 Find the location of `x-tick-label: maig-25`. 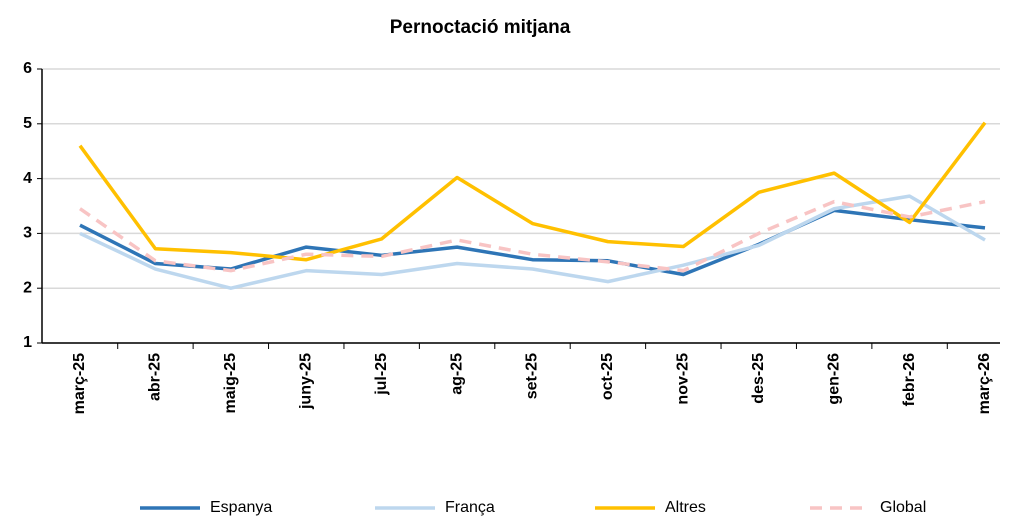

x-tick-label: maig-25 is located at coordinates (230, 383).